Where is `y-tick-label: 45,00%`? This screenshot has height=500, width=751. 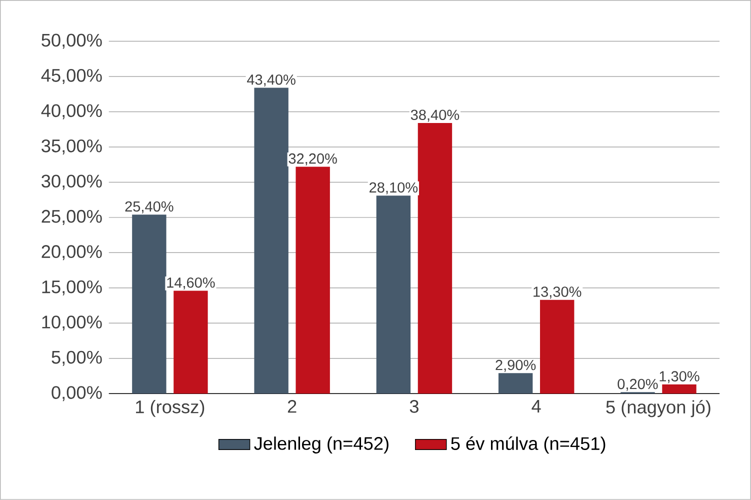 y-tick-label: 45,00% is located at coordinates (71, 76).